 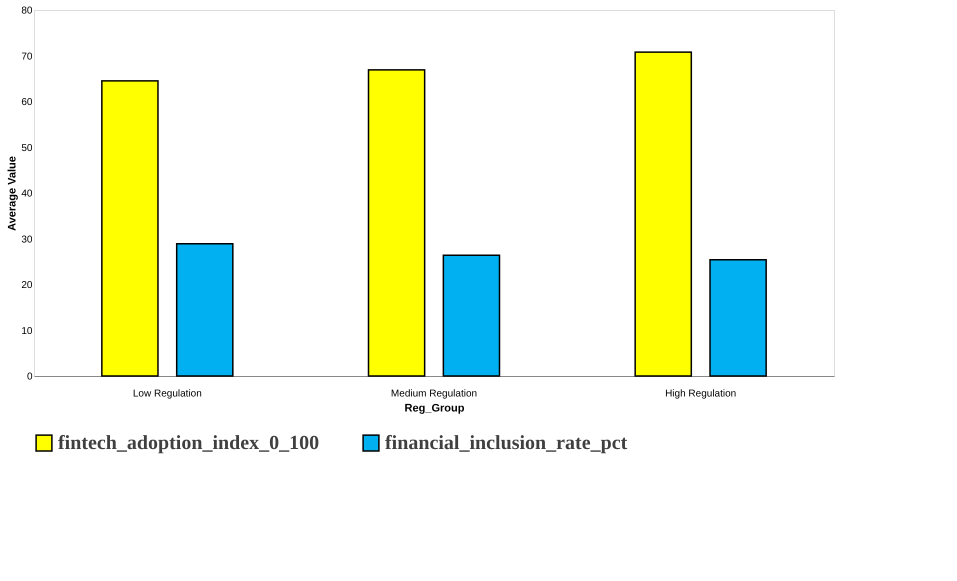 I want to click on y-tick-label: 10, so click(x=27, y=331).